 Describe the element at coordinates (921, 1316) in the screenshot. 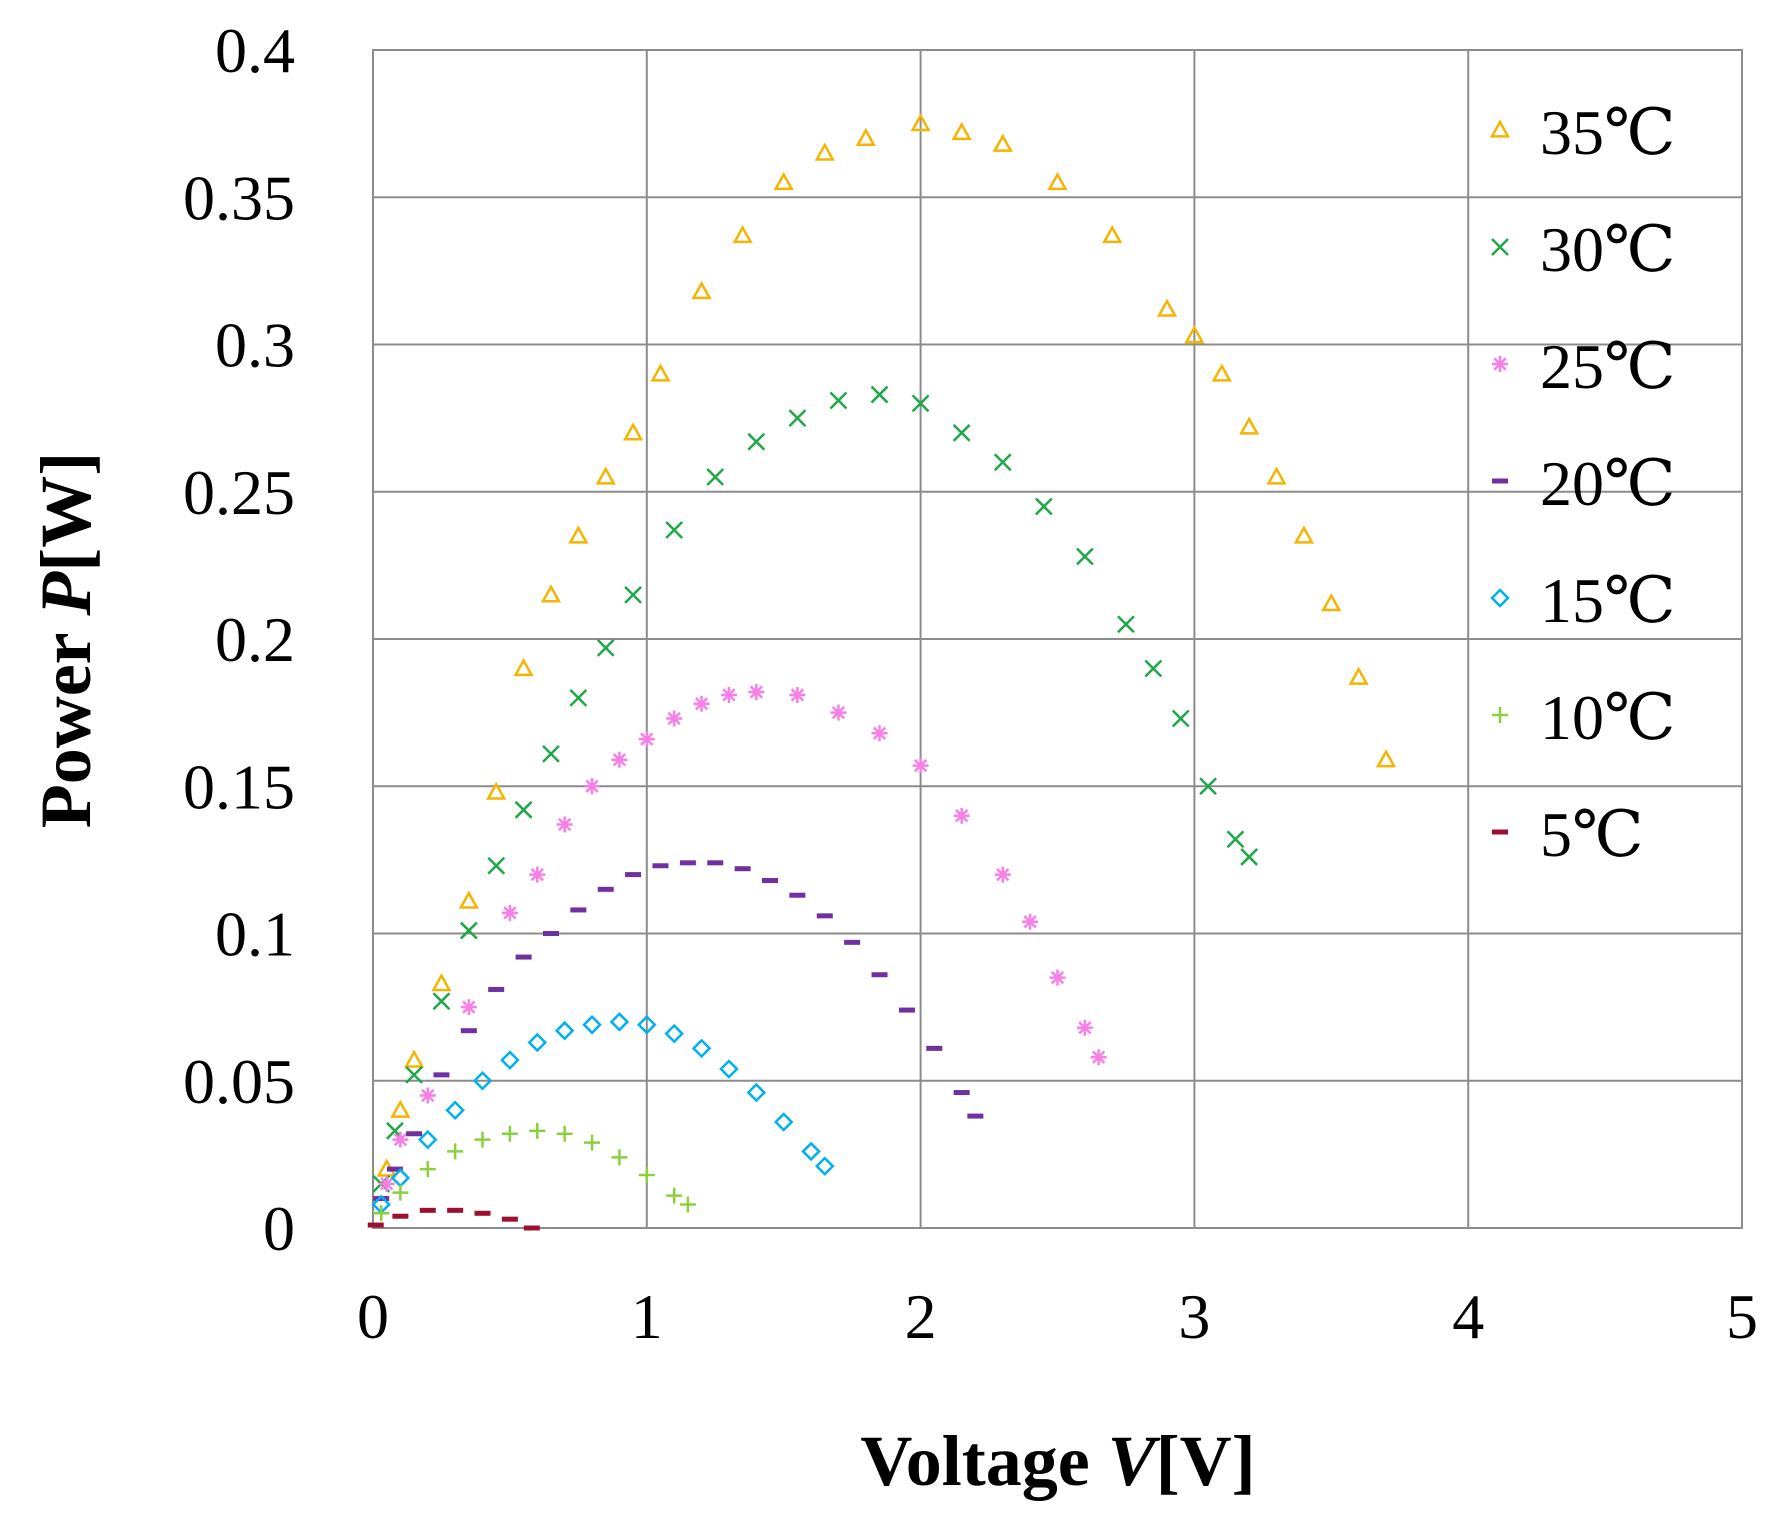

I see `x-tick-label: 2` at that location.